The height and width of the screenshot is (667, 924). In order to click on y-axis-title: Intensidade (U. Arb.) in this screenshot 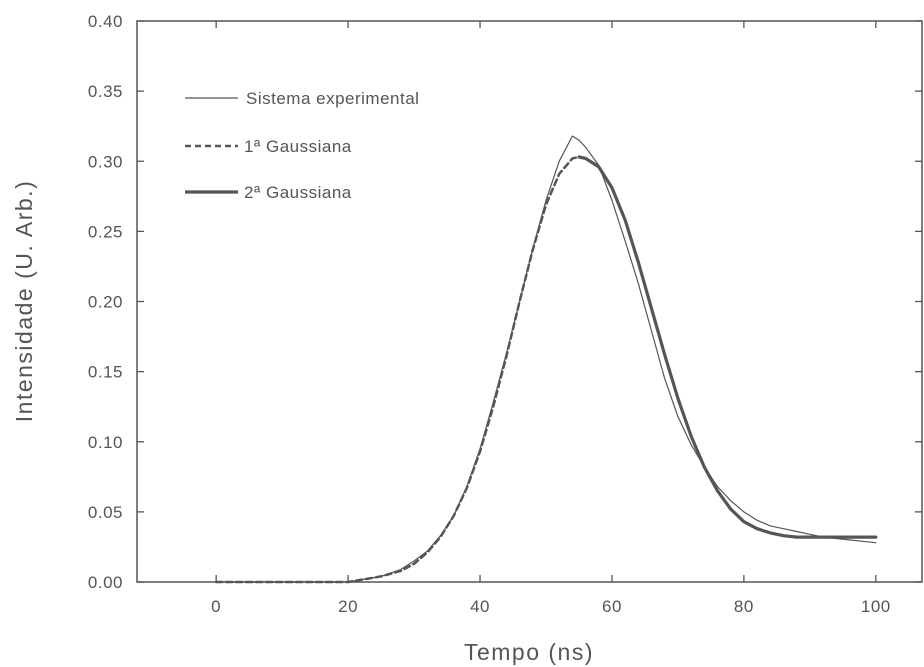, I will do `click(24, 301)`.